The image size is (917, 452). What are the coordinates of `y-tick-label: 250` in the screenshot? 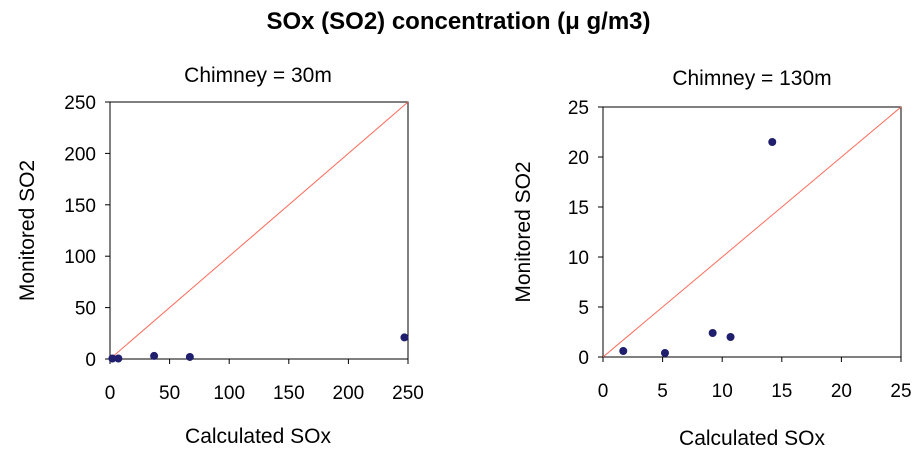 It's located at (80, 103).